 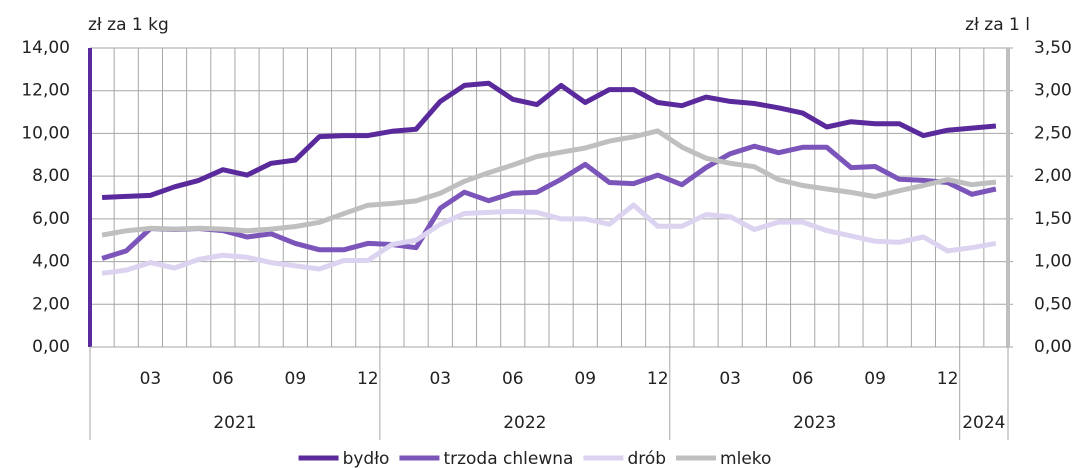 I want to click on y2-axis-label: zł za 1 l, so click(x=997, y=25).